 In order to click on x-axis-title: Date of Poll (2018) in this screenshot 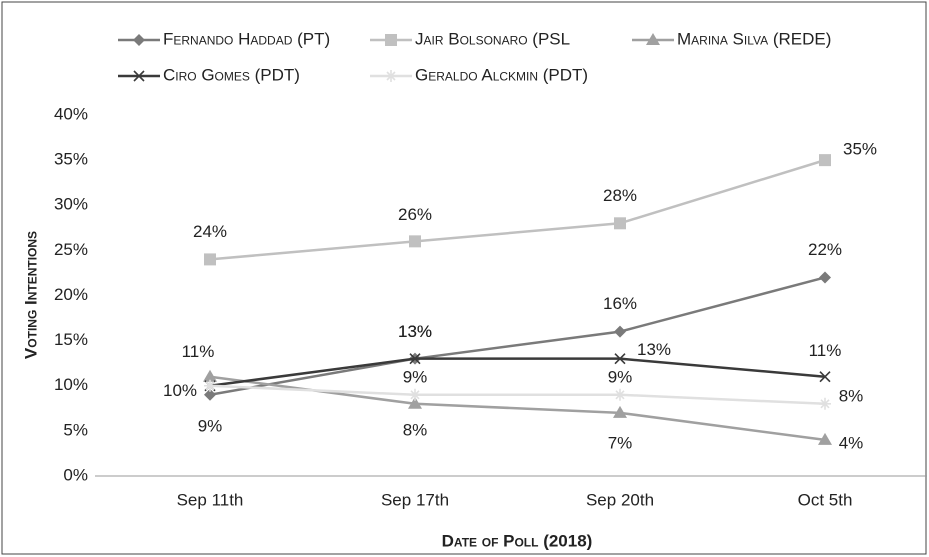, I will do `click(517, 540)`.